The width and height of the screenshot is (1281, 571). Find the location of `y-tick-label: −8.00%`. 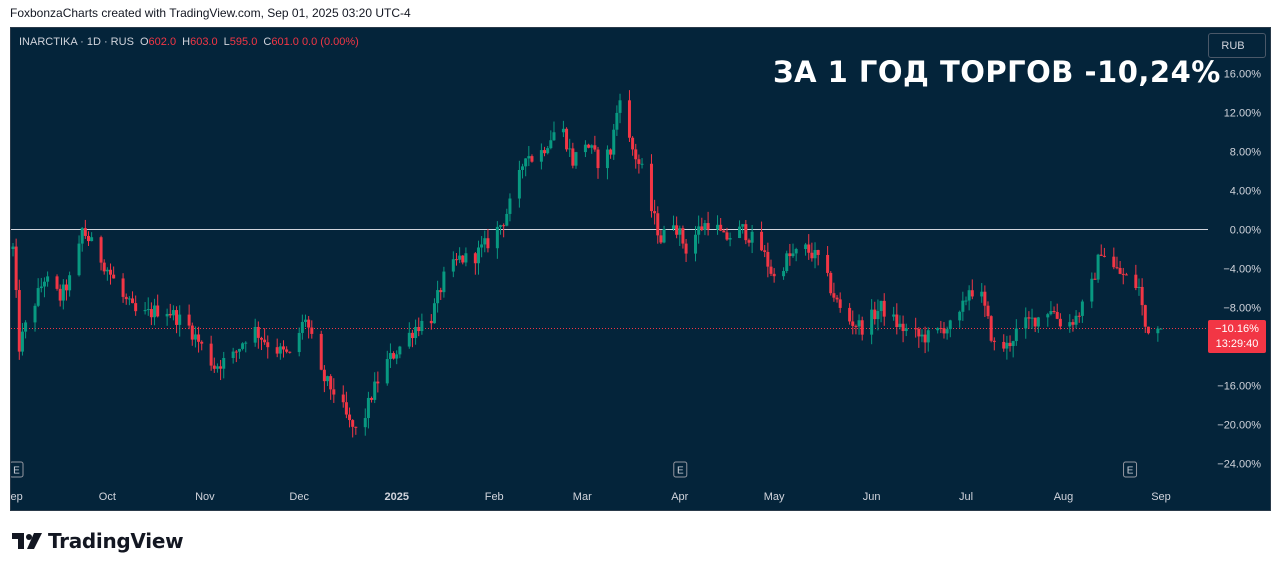

y-tick-label: −8.00% is located at coordinates (1242, 309).